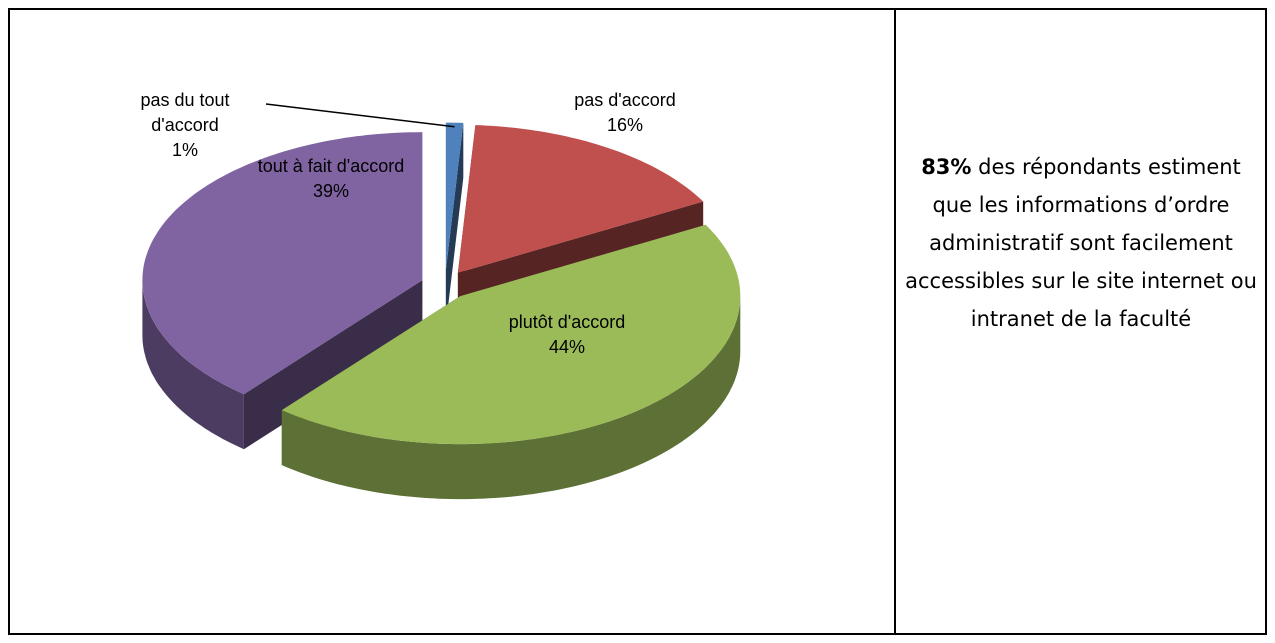  What do you see at coordinates (567, 335) in the screenshot?
I see `data-label: plutôt d'accord 44%` at bounding box center [567, 335].